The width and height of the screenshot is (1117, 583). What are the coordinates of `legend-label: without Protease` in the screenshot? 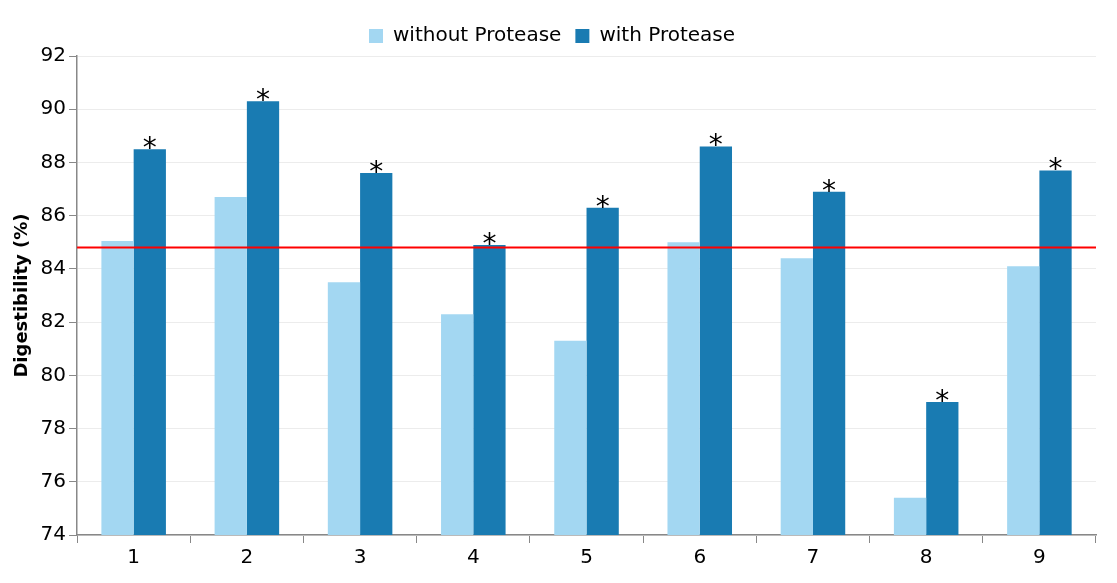 It's located at (477, 34).